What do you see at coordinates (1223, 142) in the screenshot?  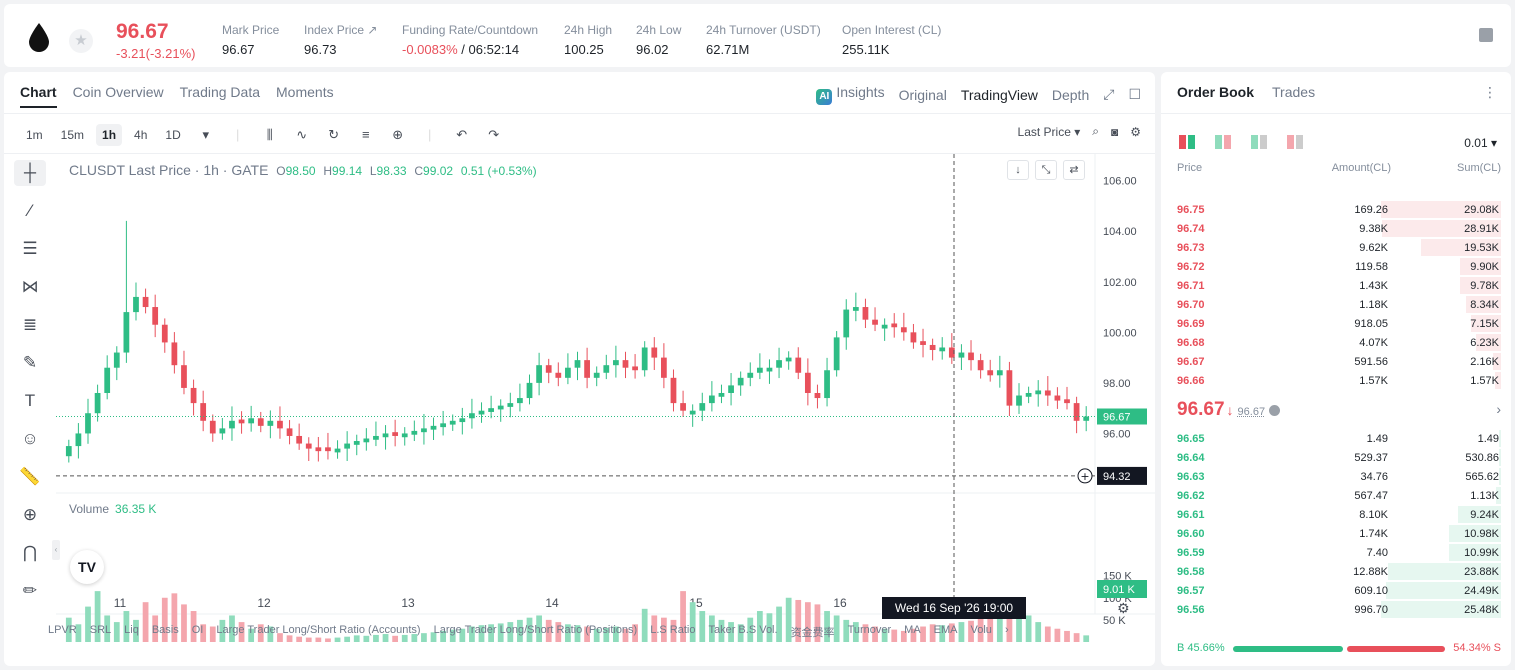 I see `mode-split-icon` at bounding box center [1223, 142].